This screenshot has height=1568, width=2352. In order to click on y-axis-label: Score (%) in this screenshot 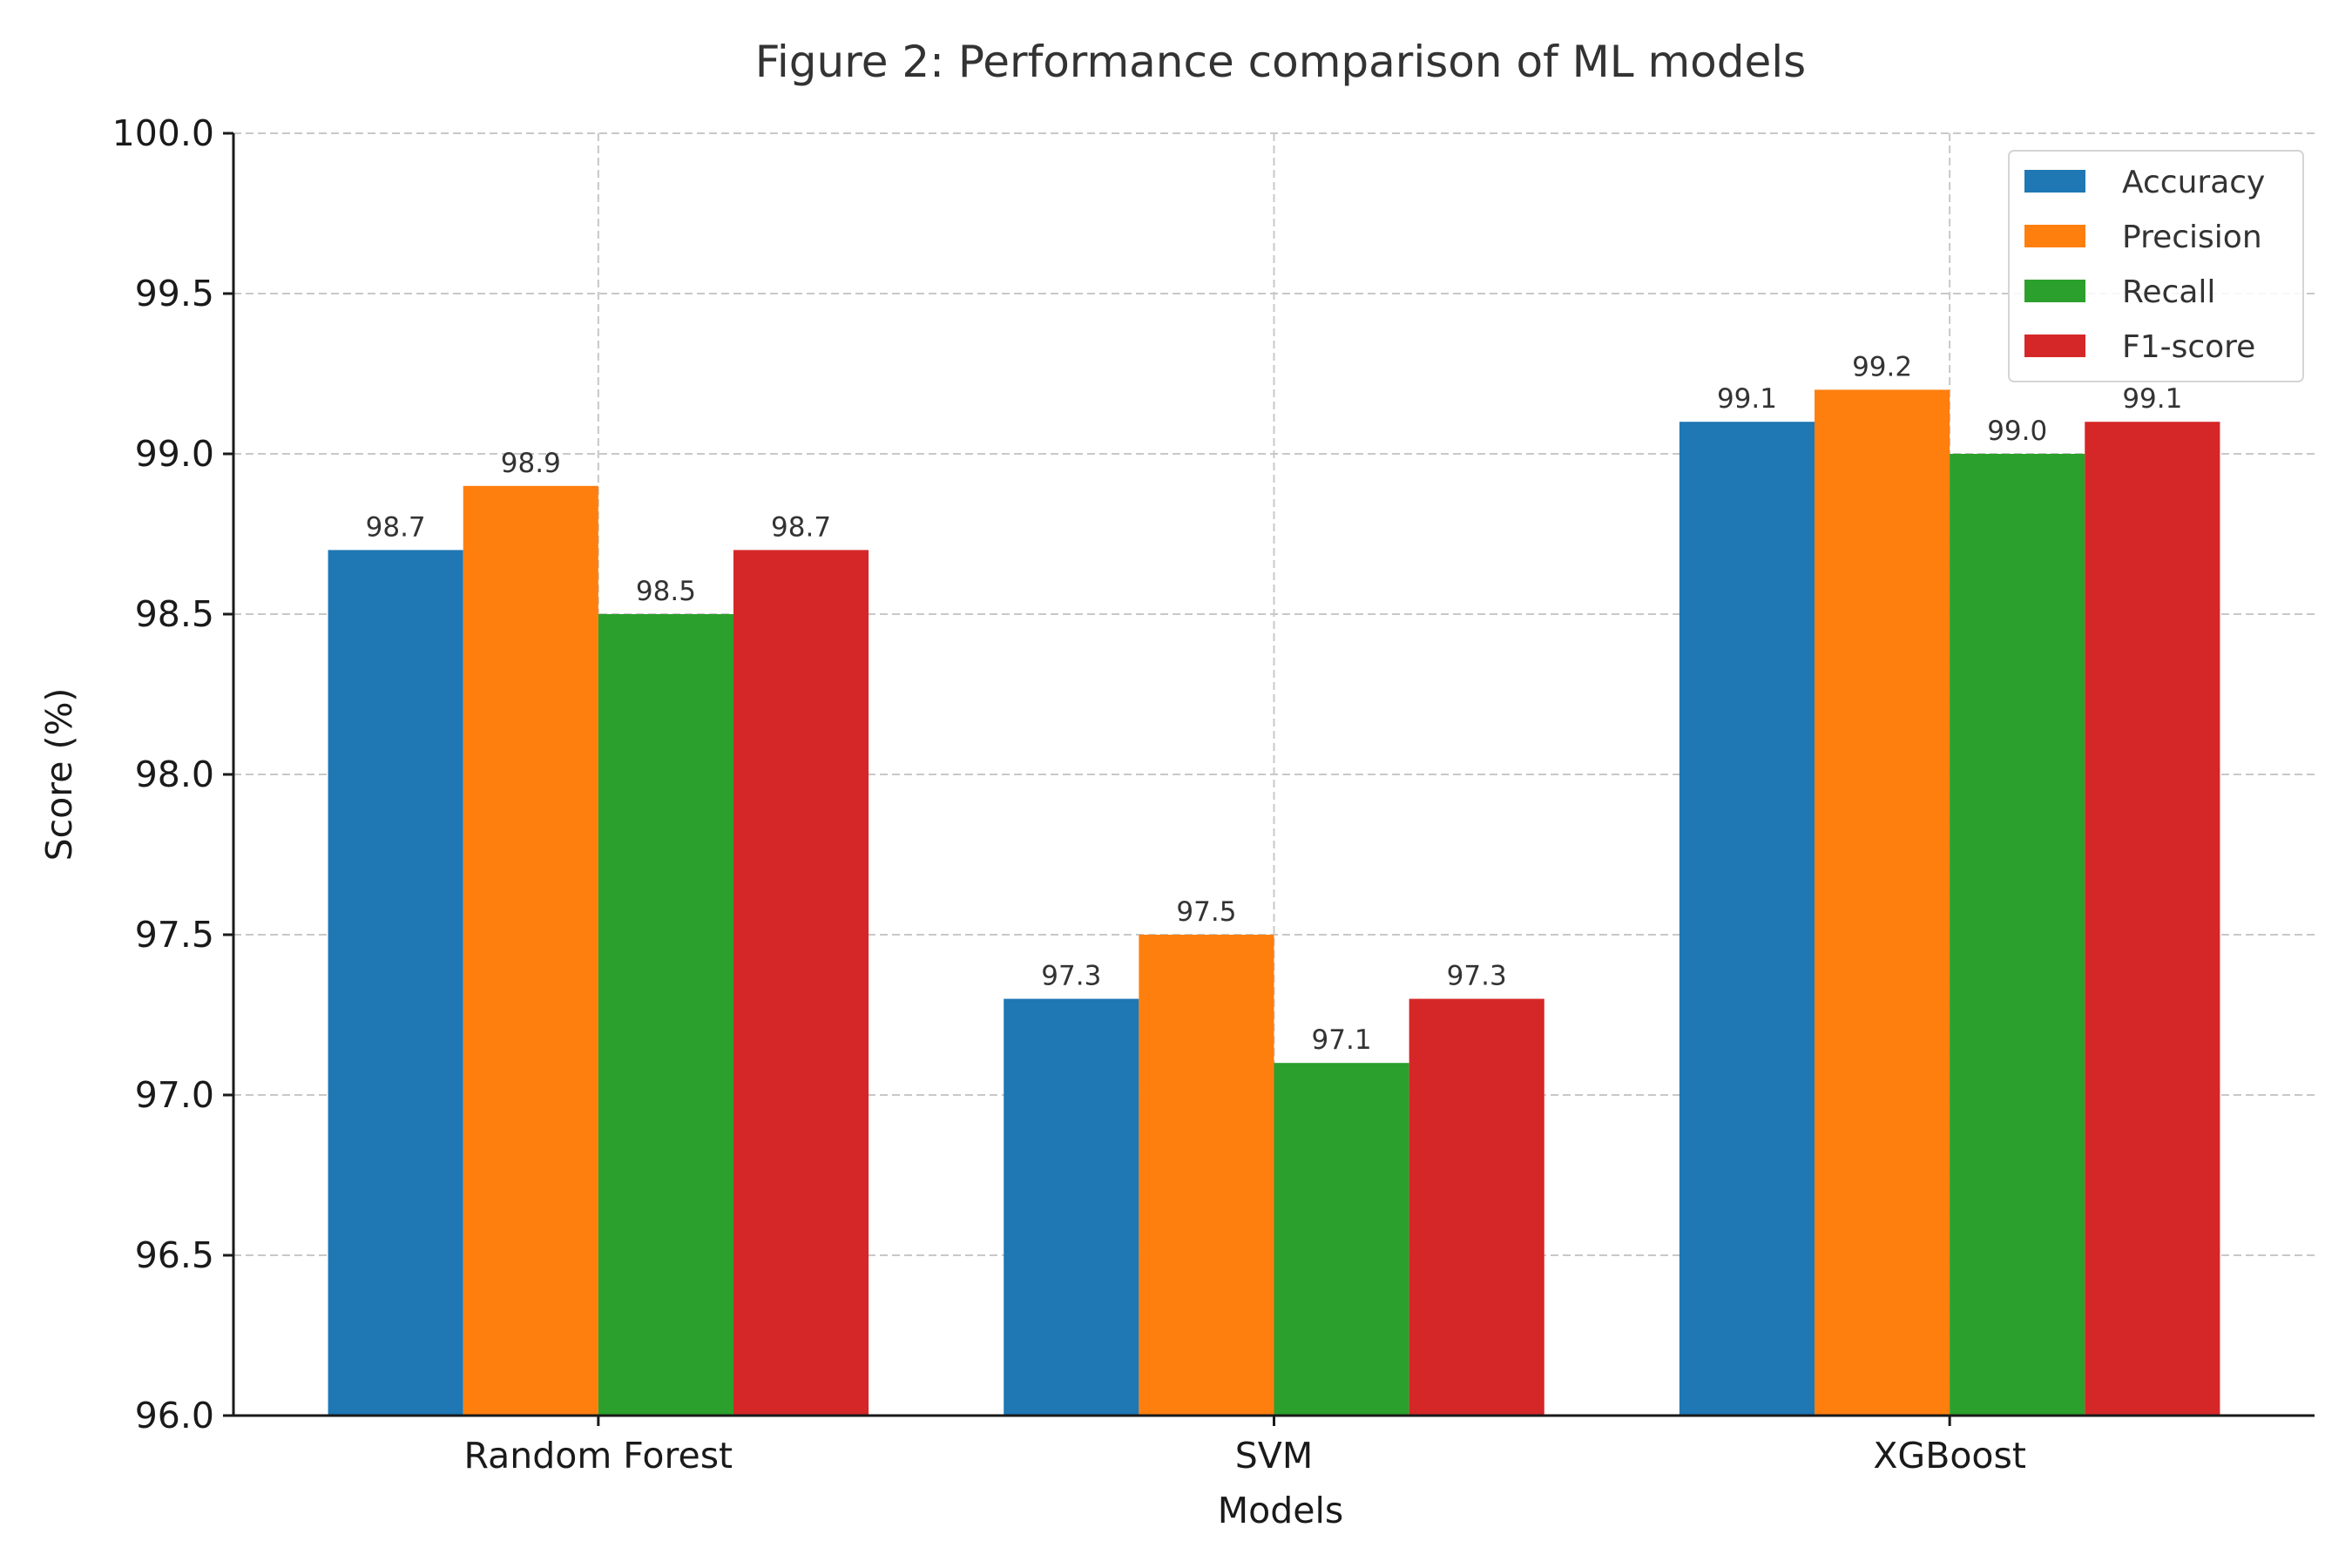, I will do `click(59, 775)`.